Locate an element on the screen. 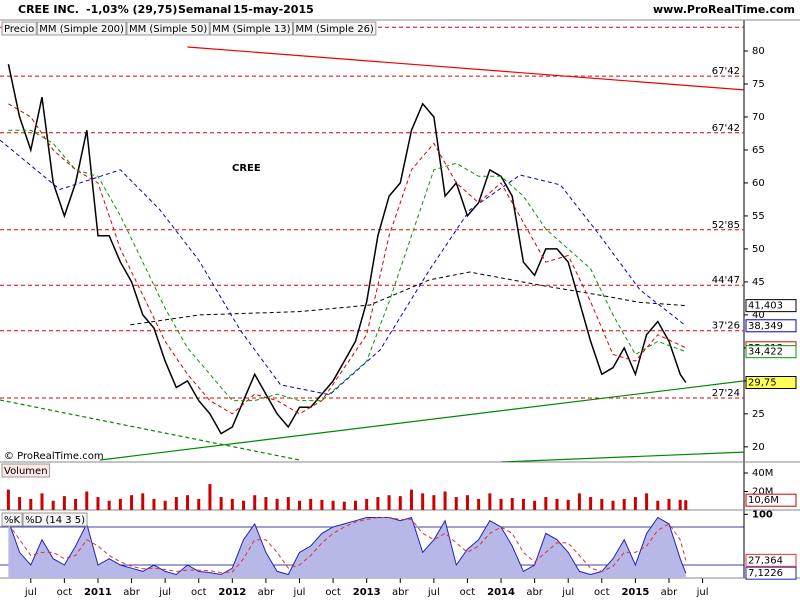 Image resolution: width=800 pixels, height=600 pixels. level-label: 37'26 is located at coordinates (726, 326).